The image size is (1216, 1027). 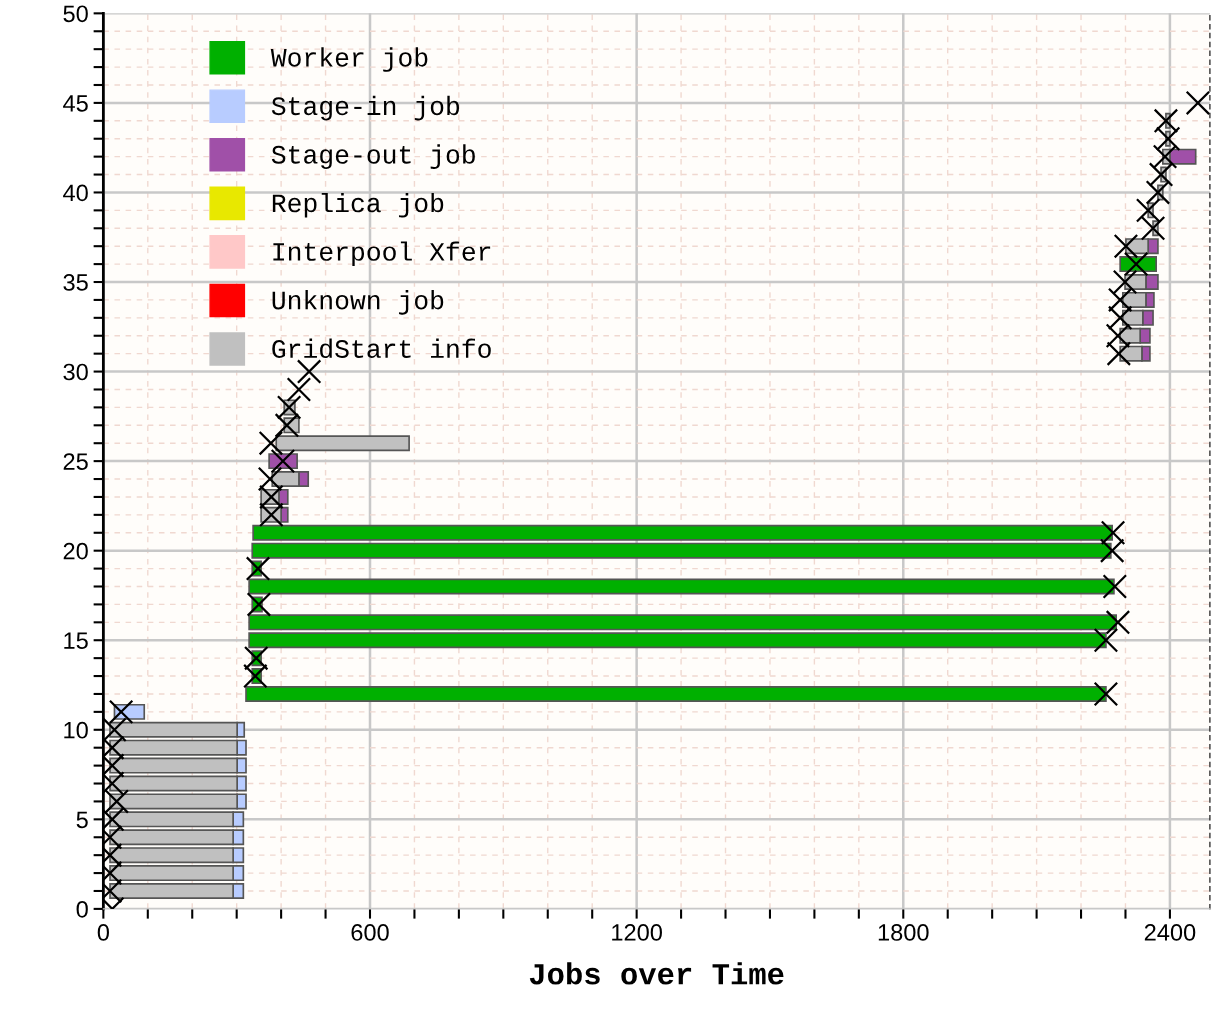 What do you see at coordinates (370, 932) in the screenshot?
I see `x-tick-label: 600` at bounding box center [370, 932].